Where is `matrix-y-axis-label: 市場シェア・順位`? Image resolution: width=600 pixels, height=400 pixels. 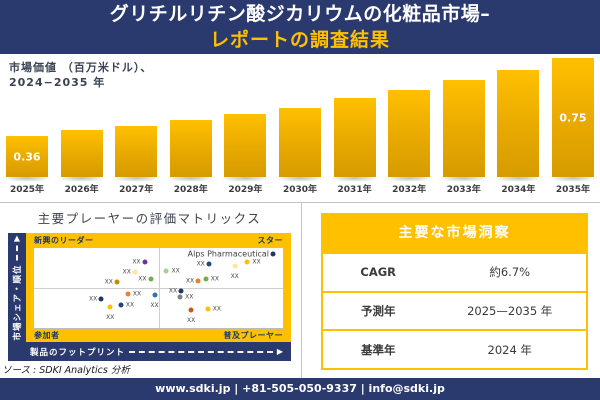
matrix-y-axis-label: 市場シェア・順位 is located at coordinates (18, 301).